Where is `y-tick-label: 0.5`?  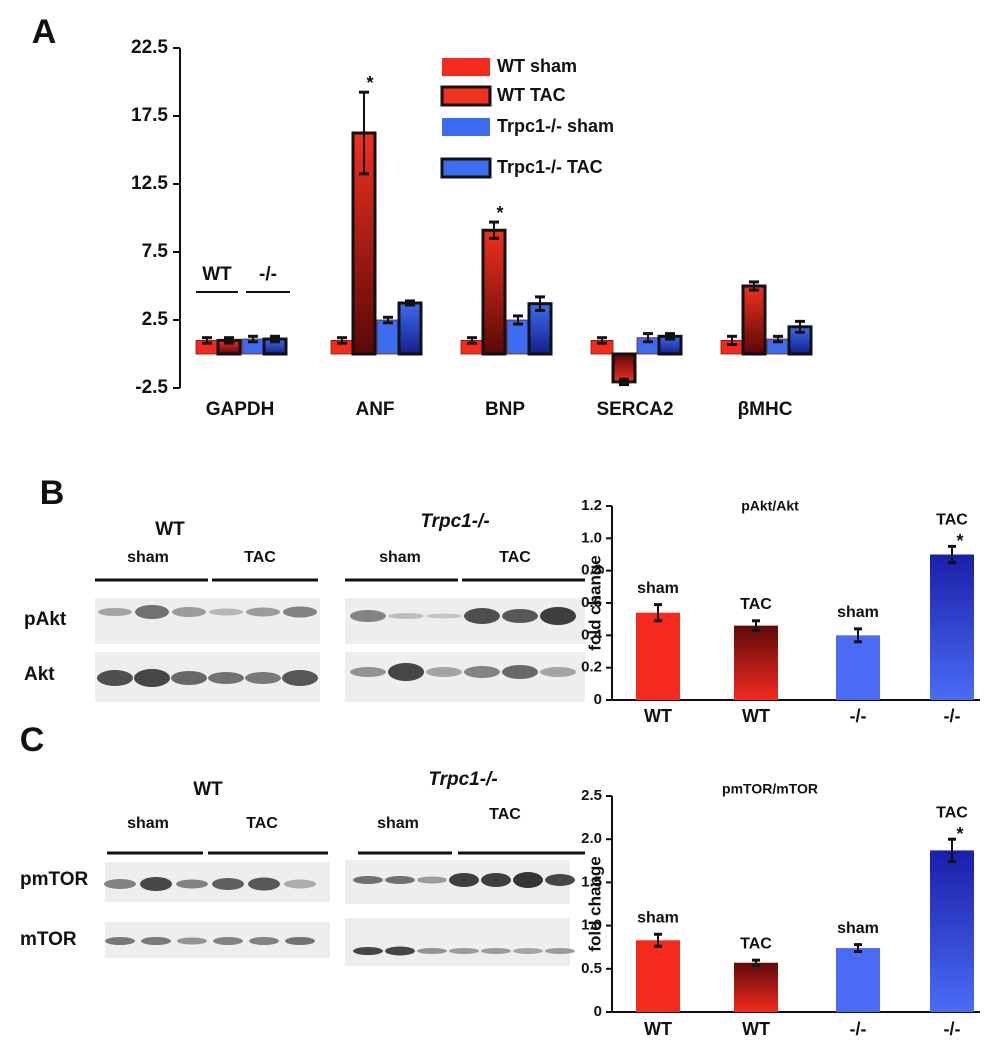 y-tick-label: 0.5 is located at coordinates (591, 968).